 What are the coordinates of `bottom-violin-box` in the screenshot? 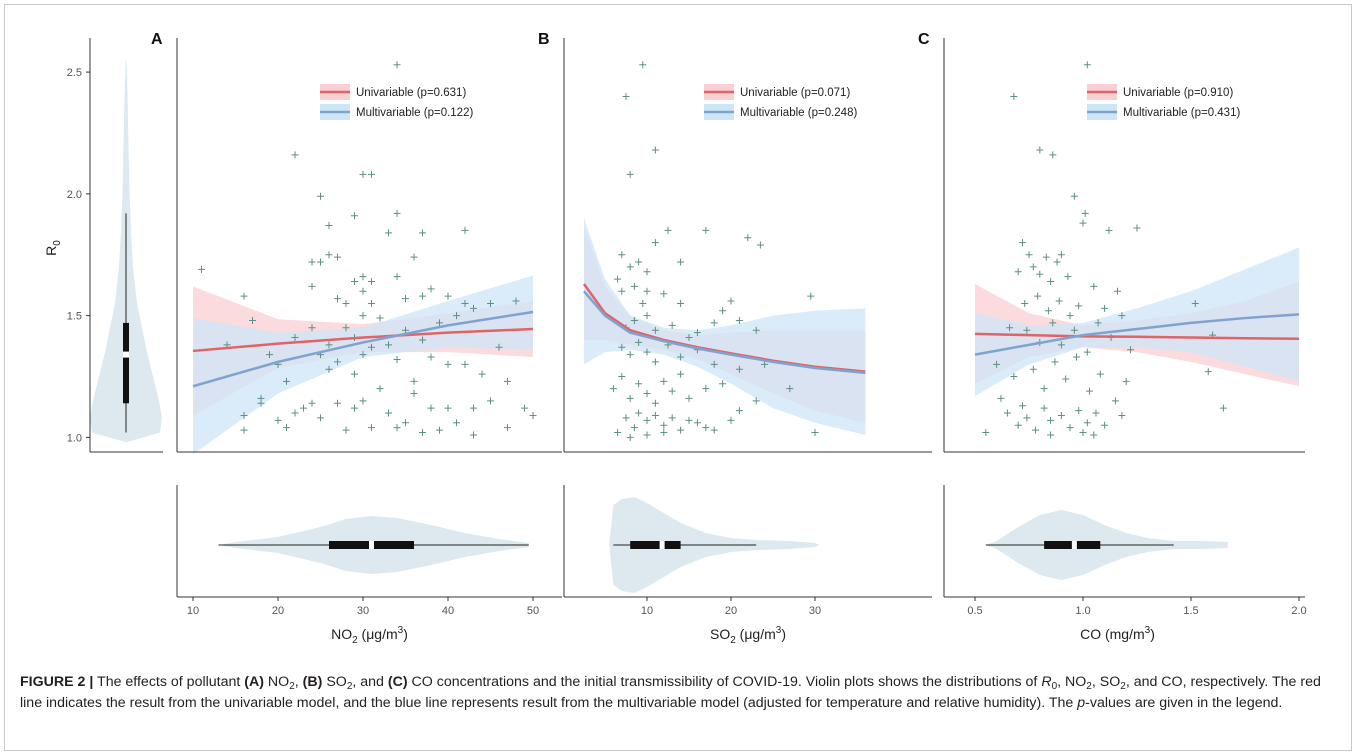 It's located at (655, 545).